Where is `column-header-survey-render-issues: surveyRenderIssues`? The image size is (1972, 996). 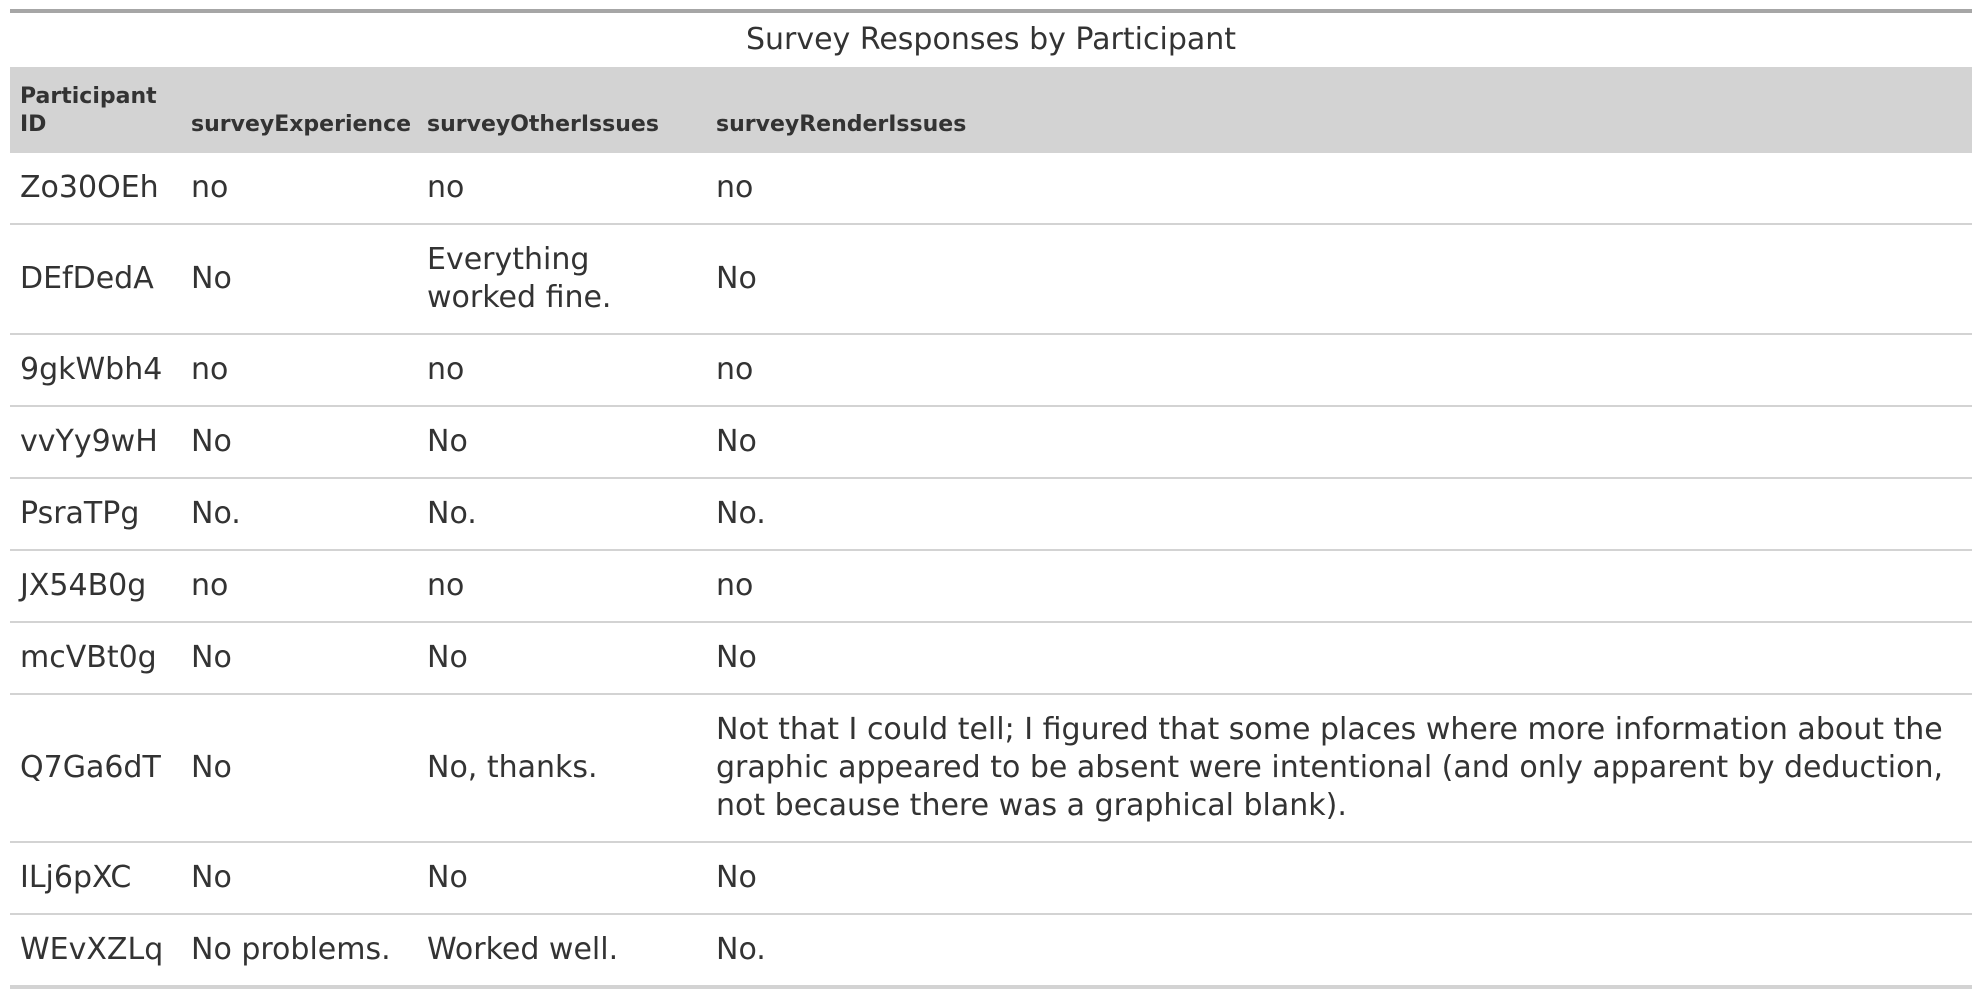
column-header-survey-render-issues: surveyRenderIssues is located at coordinates (1339, 110).